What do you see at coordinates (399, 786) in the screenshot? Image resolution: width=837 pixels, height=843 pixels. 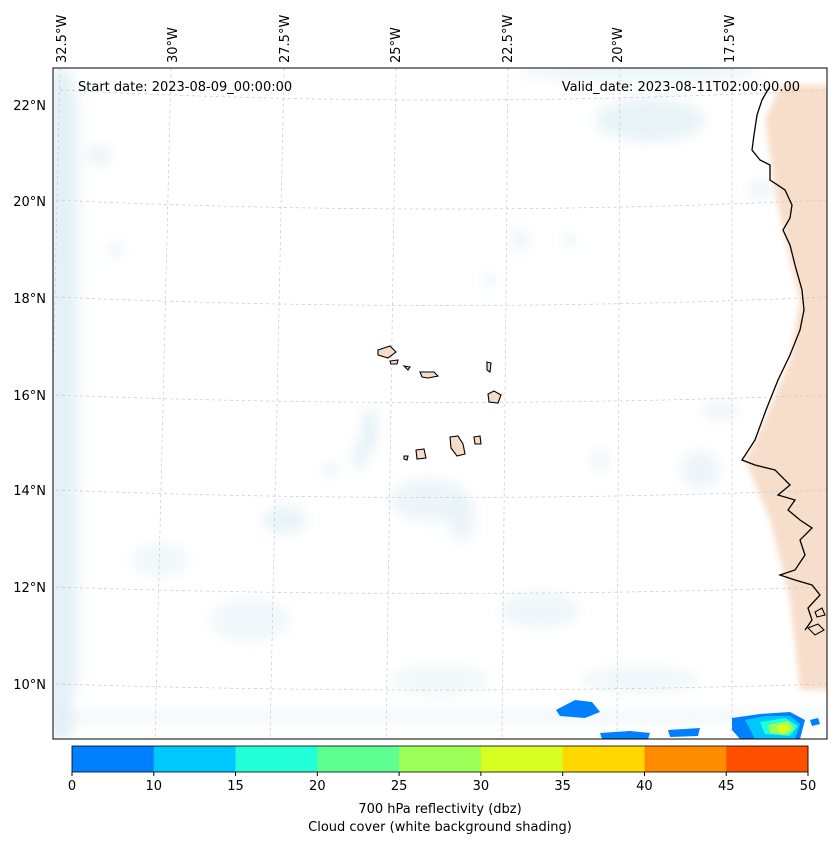 I see `colorbar-tick-label: 25` at bounding box center [399, 786].